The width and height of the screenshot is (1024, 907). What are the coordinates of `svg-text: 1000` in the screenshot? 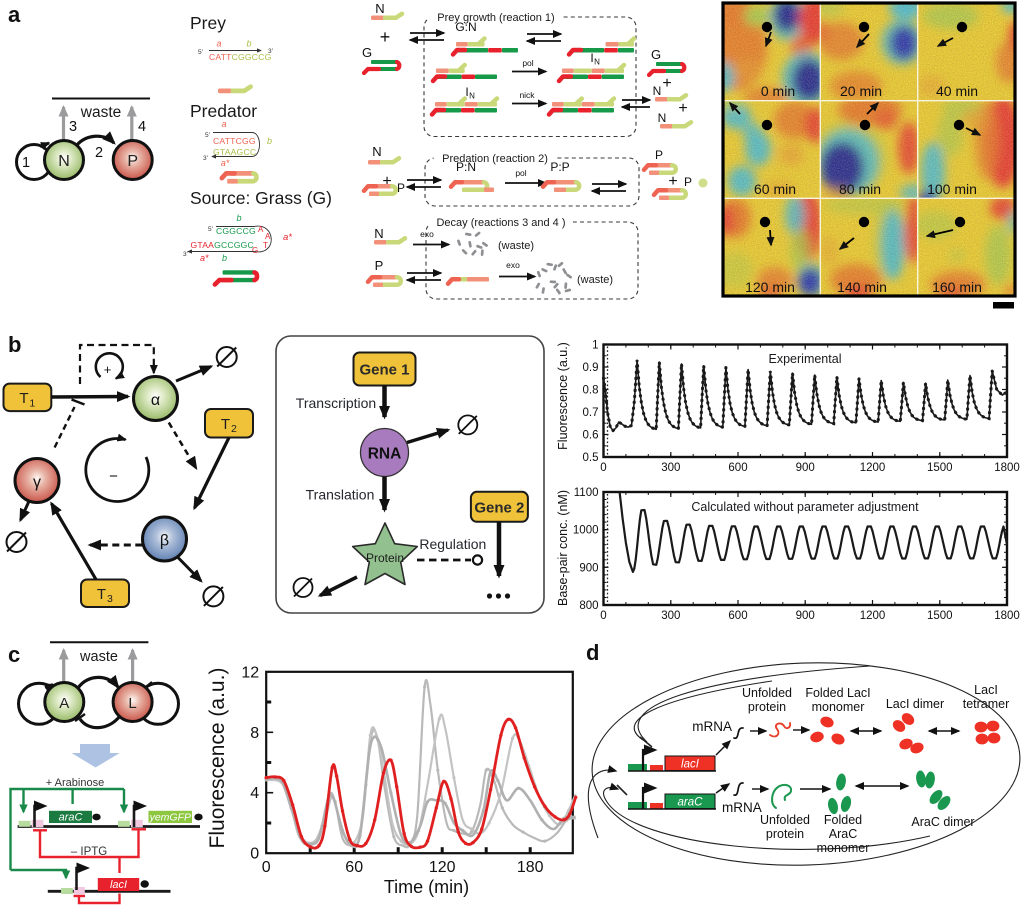 It's located at (586, 531).